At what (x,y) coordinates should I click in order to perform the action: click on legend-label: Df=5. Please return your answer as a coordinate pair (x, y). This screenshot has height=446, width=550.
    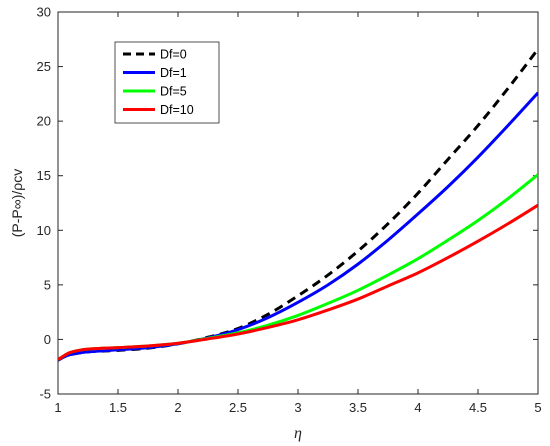
    Looking at the image, I should click on (173, 92).